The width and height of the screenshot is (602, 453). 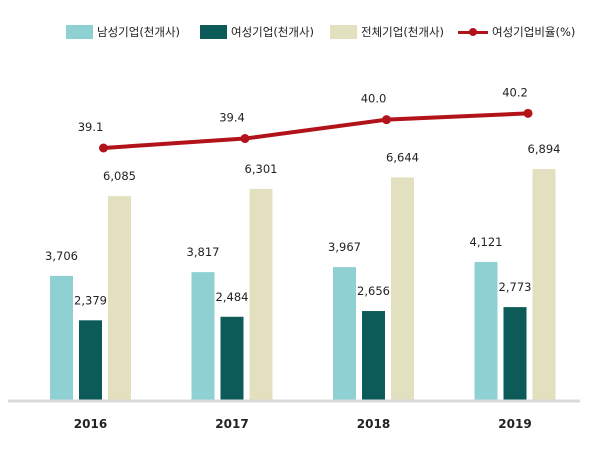 What do you see at coordinates (534, 32) in the screenshot?
I see `legend-label-female-ratio: 여성기업비율(%)` at bounding box center [534, 32].